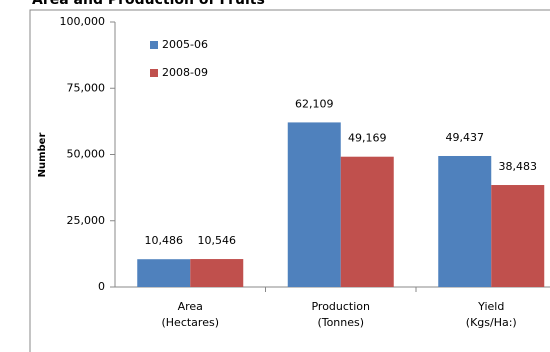 This screenshot has width=550, height=352. Describe the element at coordinates (86, 87) in the screenshot. I see `y-tick-label: 75,000` at that location.